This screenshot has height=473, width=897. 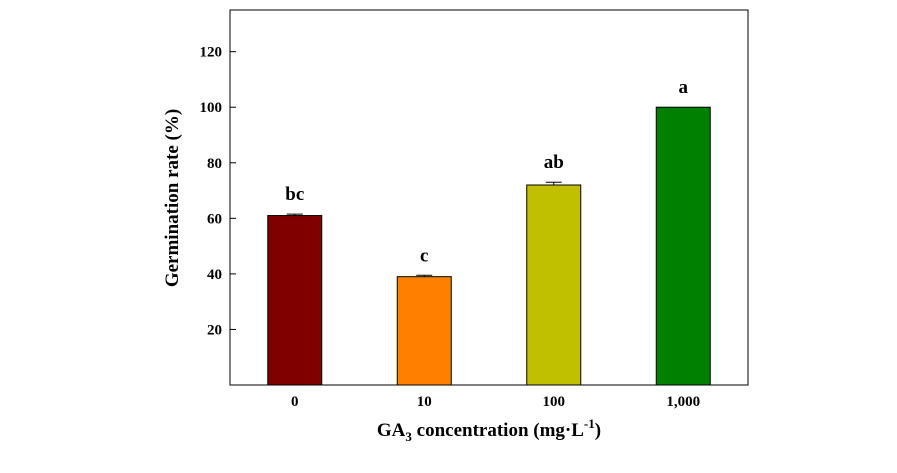 I want to click on x-tick-label: 0, so click(x=295, y=402).